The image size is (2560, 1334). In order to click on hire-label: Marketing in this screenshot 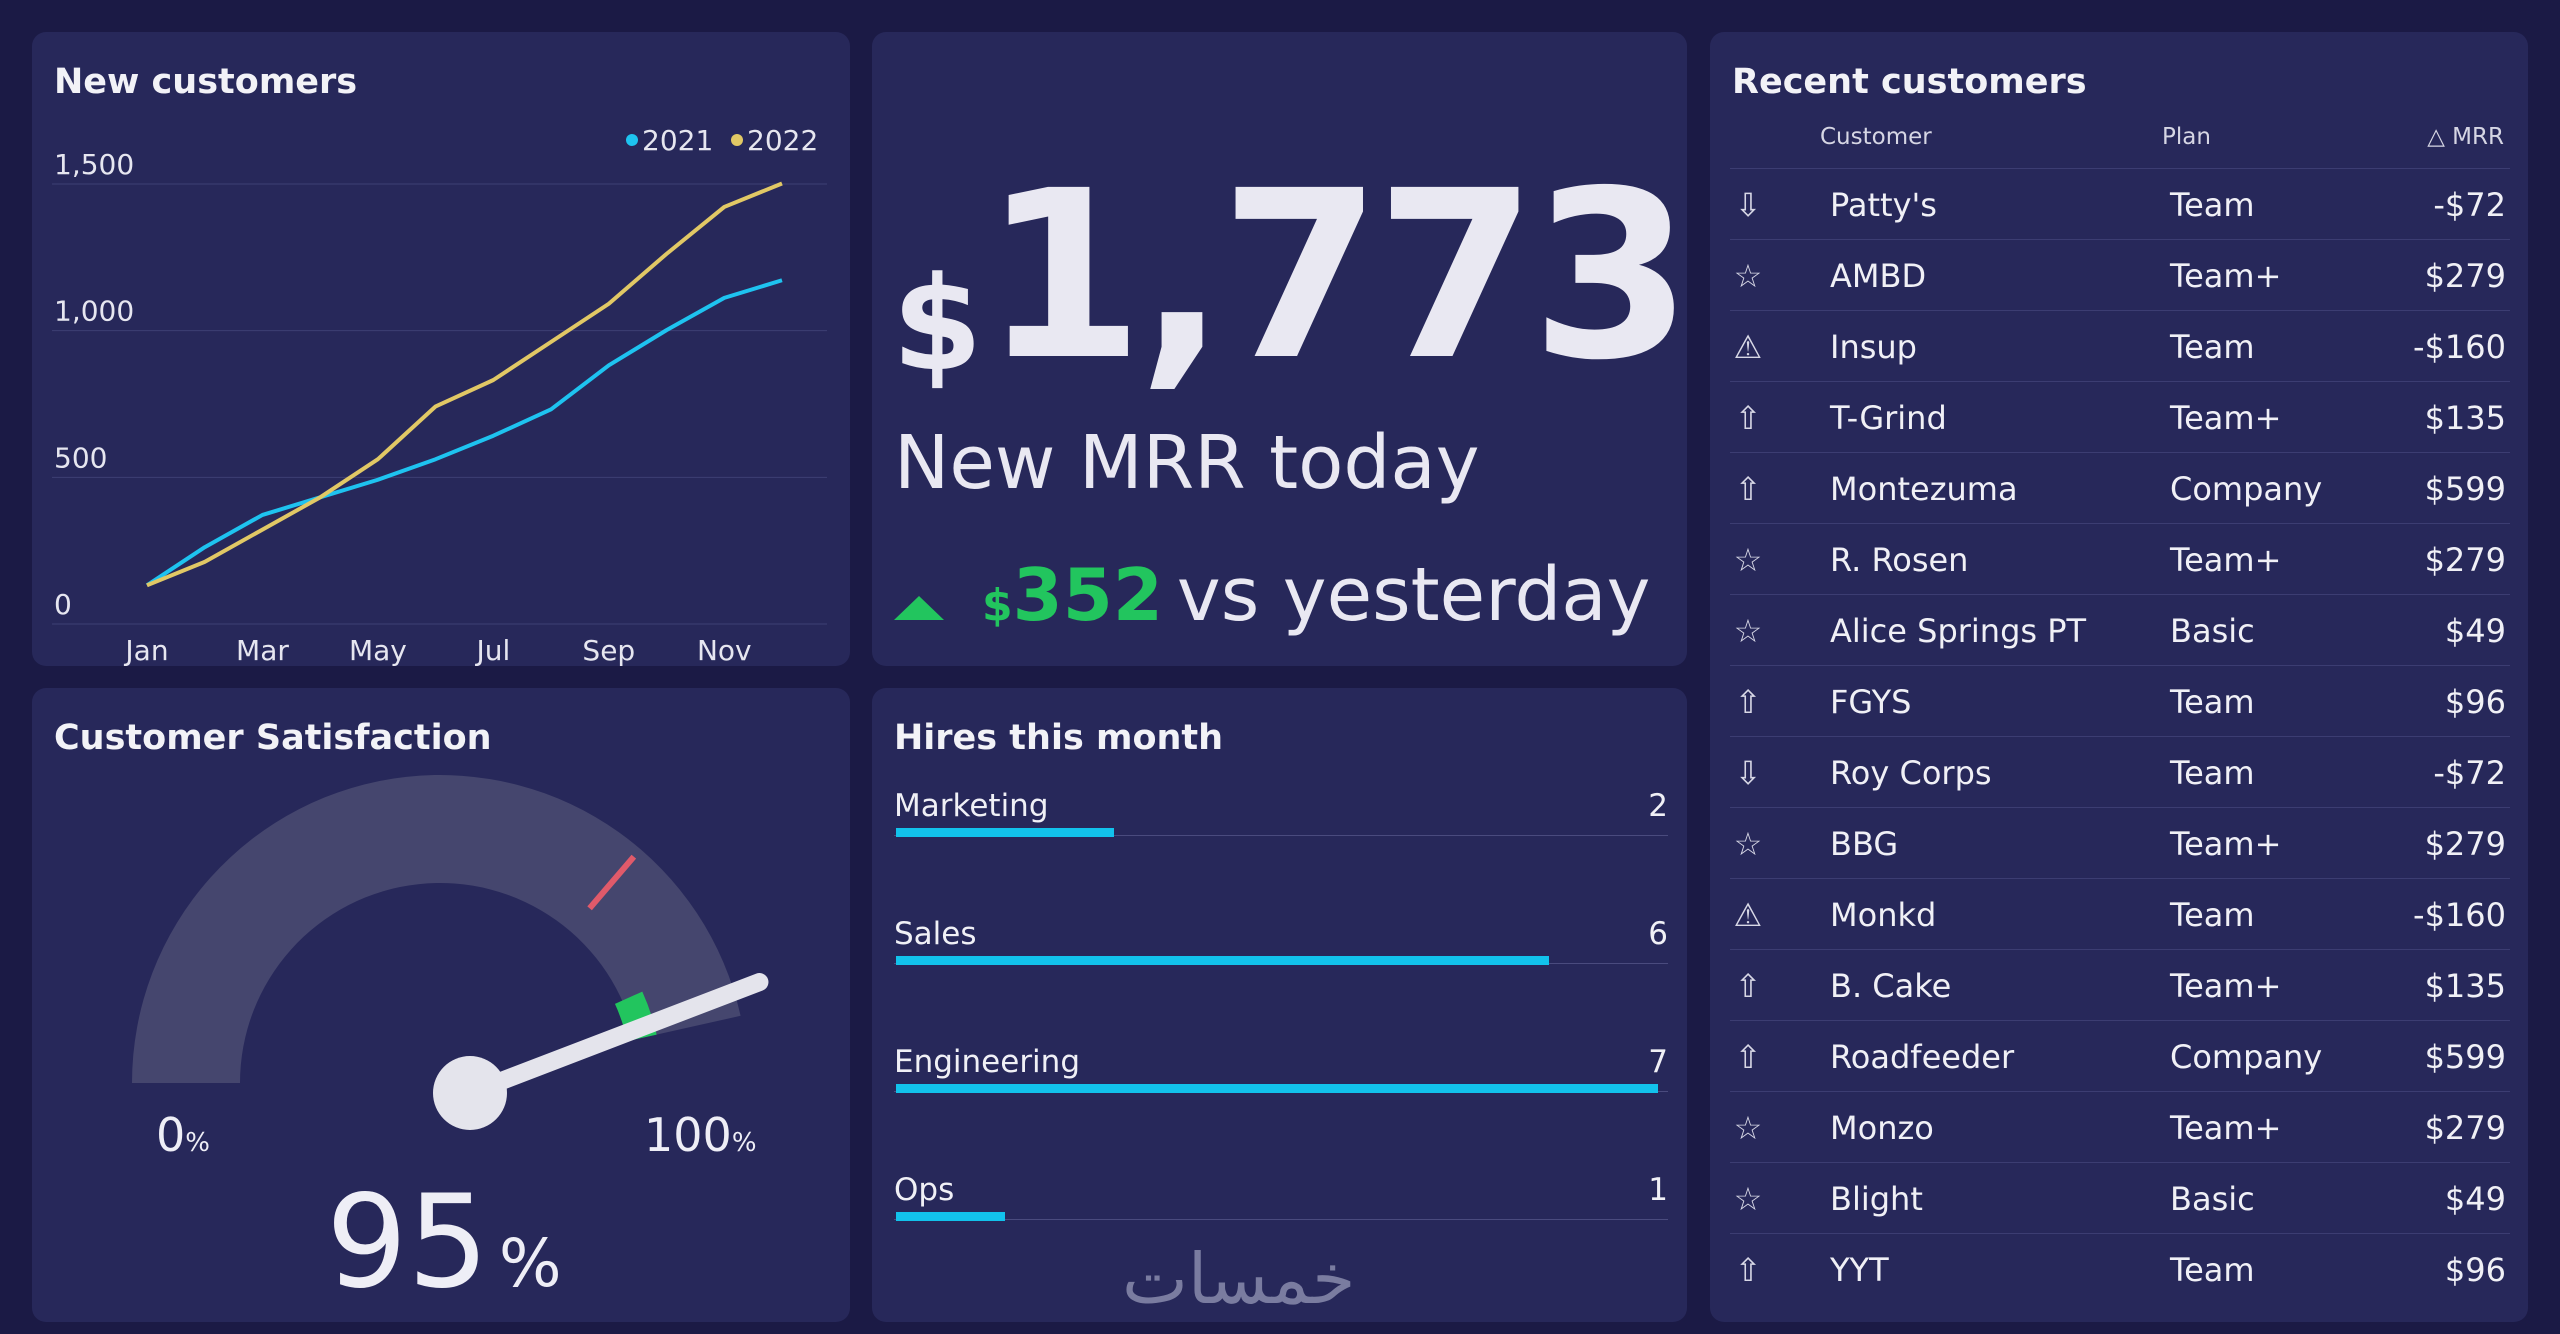, I will do `click(971, 806)`.